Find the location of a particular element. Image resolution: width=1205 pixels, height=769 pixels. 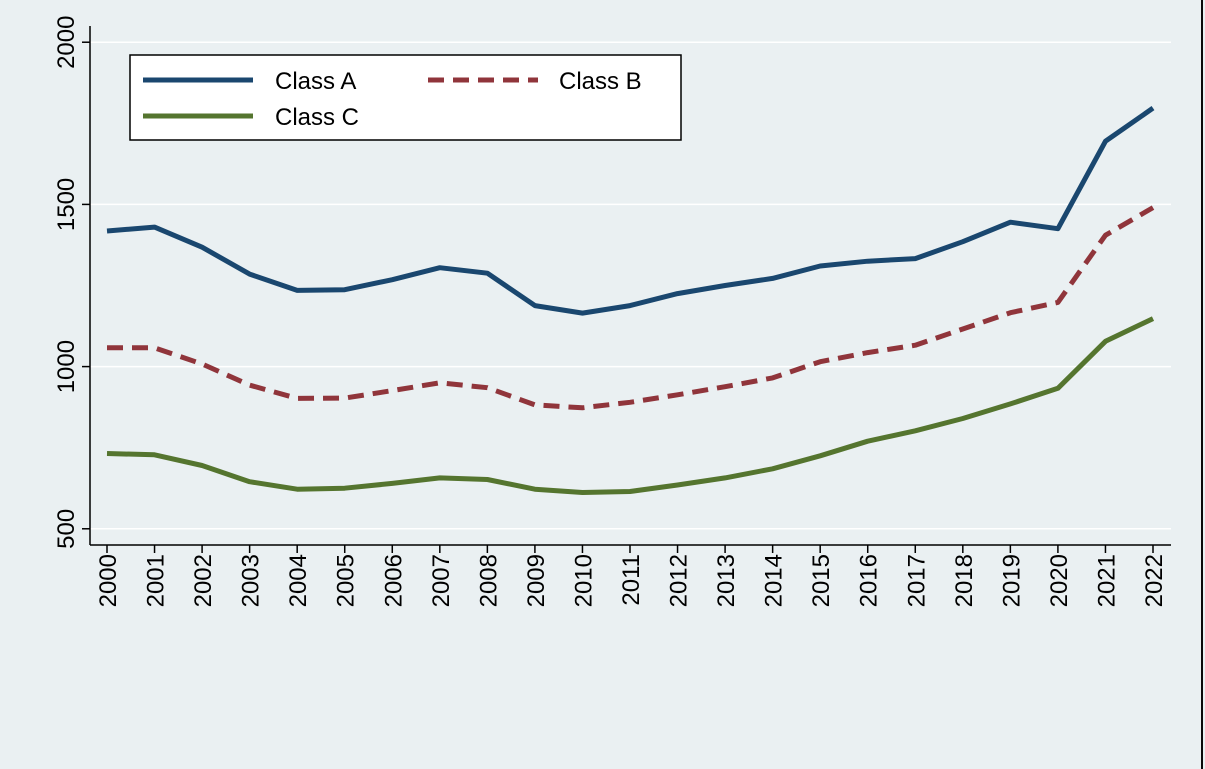

x-tick-label: 2015 is located at coordinates (821, 580).